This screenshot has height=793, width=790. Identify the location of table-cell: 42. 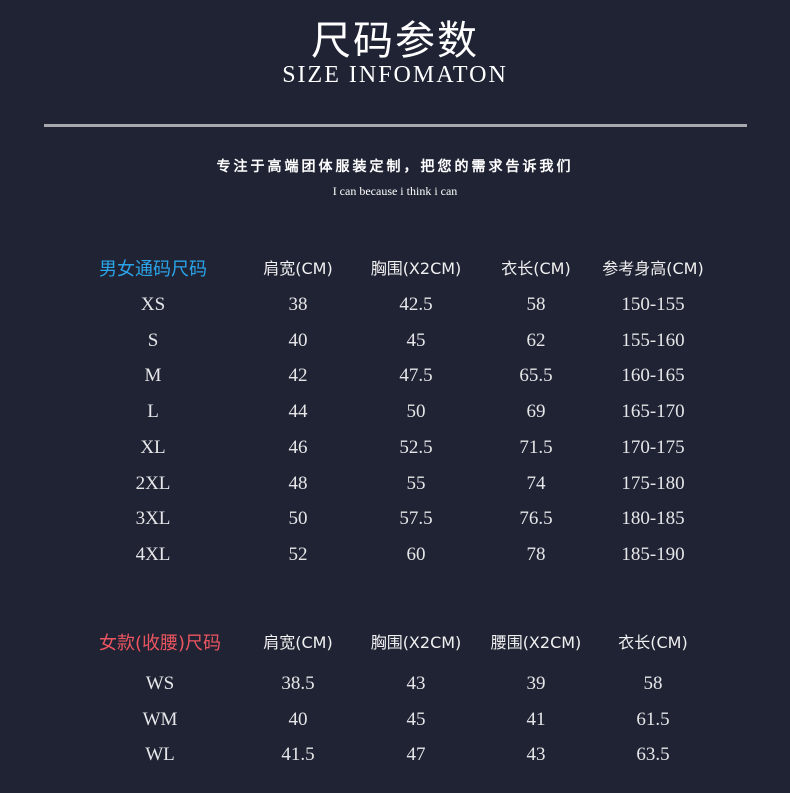
(298, 376).